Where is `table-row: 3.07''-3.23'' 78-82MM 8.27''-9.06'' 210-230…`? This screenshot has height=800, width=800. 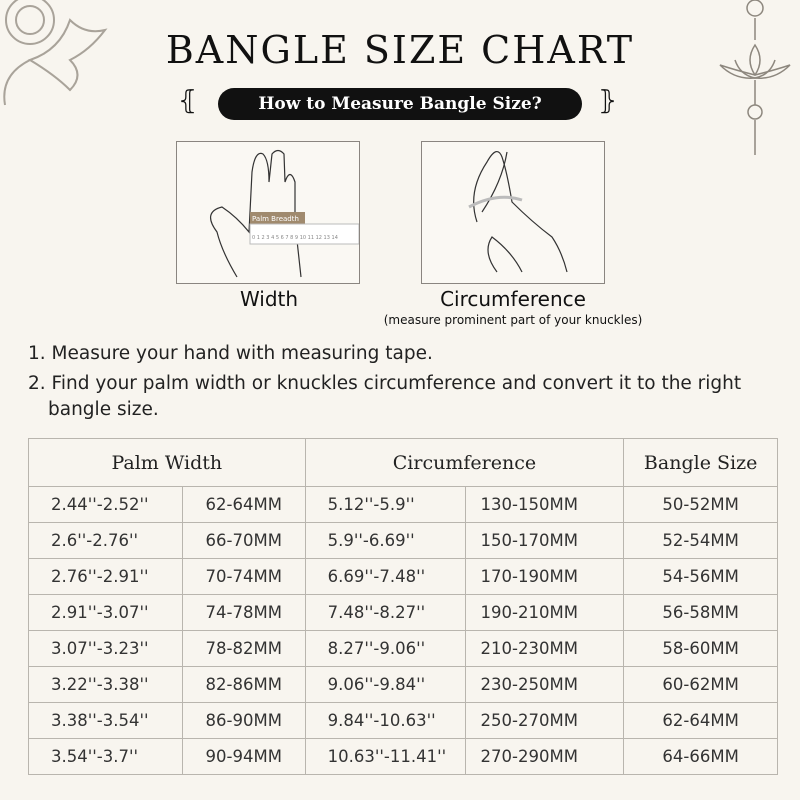
table-row: 3.07''-3.23'' 78-82MM 8.27''-9.06'' 210-230… is located at coordinates (403, 648).